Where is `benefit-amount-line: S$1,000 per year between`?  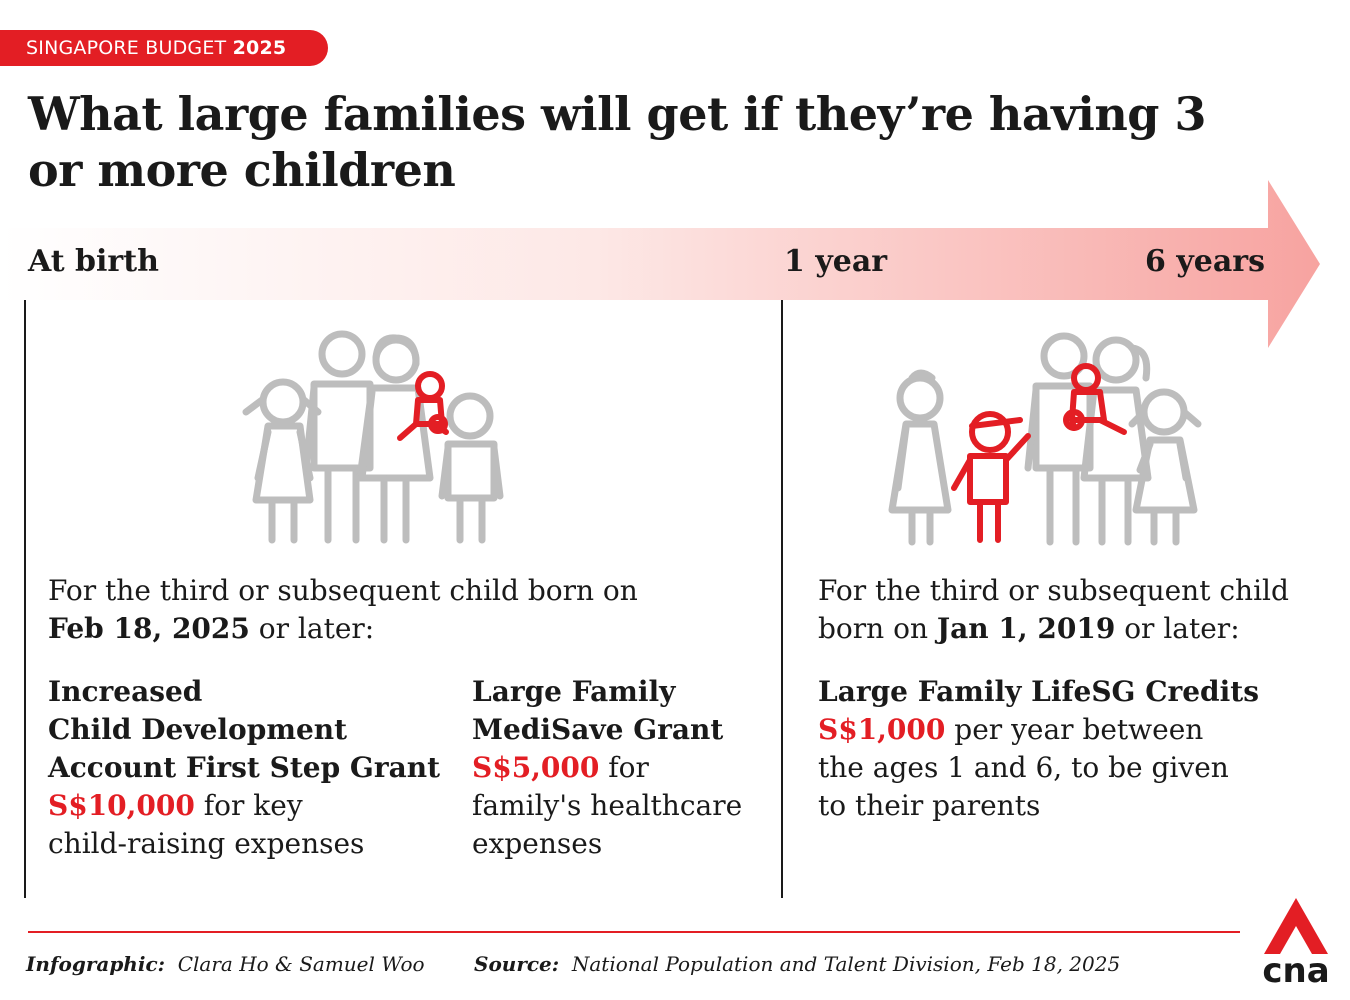 benefit-amount-line: S$1,000 per year between is located at coordinates (1068, 730).